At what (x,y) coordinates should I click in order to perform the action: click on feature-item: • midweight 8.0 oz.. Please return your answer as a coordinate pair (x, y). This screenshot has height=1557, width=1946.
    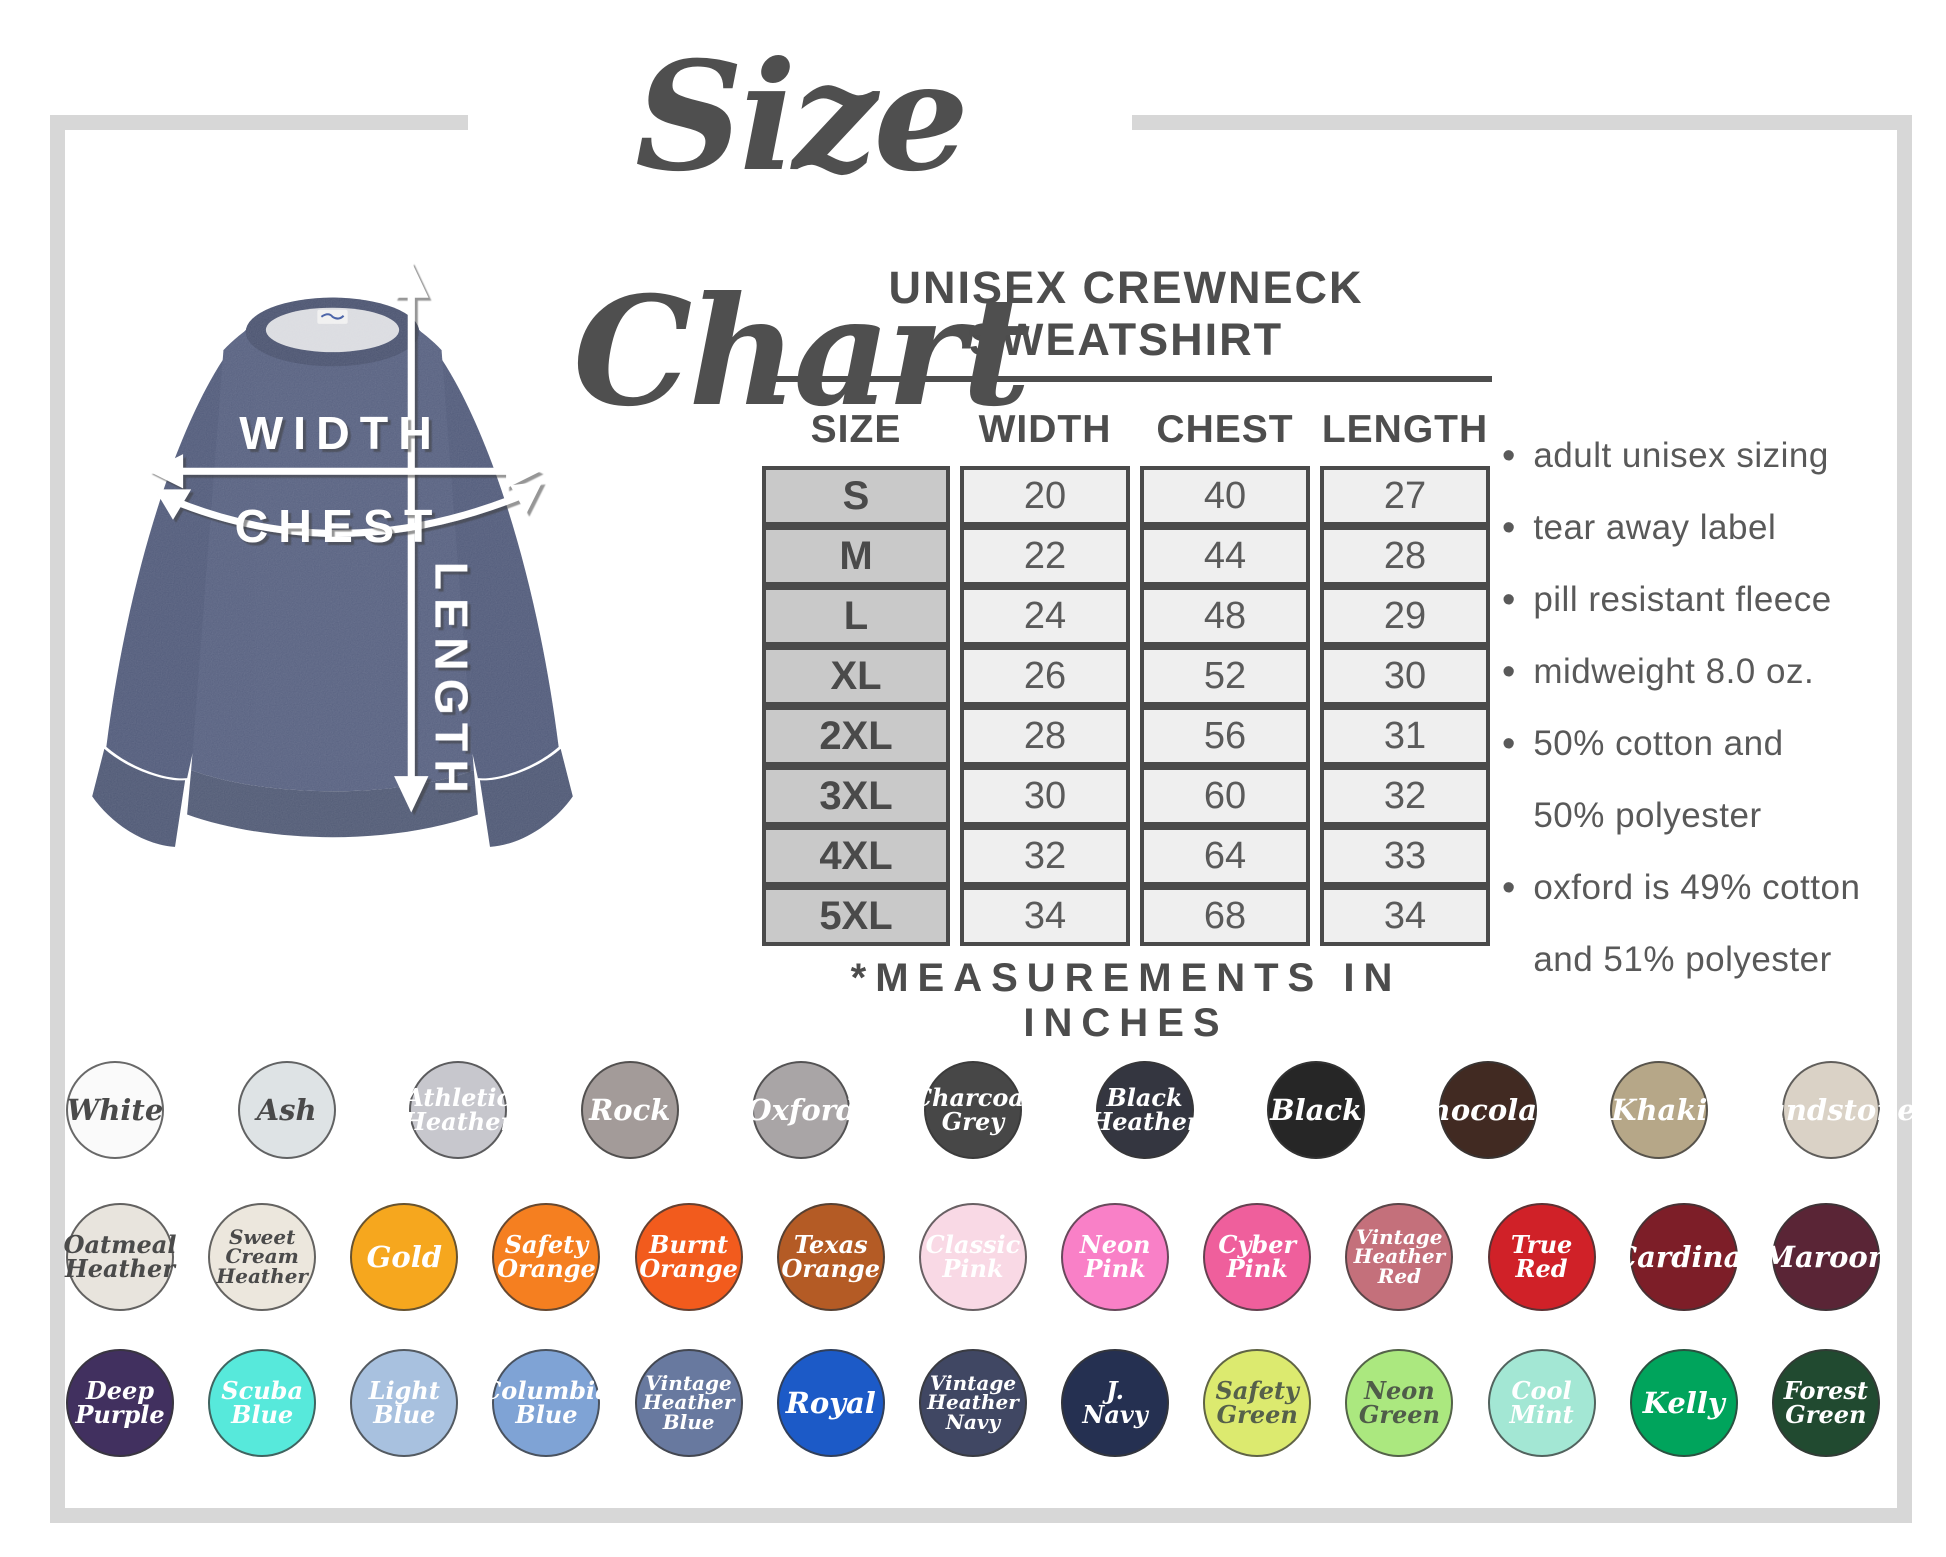
    Looking at the image, I should click on (1697, 672).